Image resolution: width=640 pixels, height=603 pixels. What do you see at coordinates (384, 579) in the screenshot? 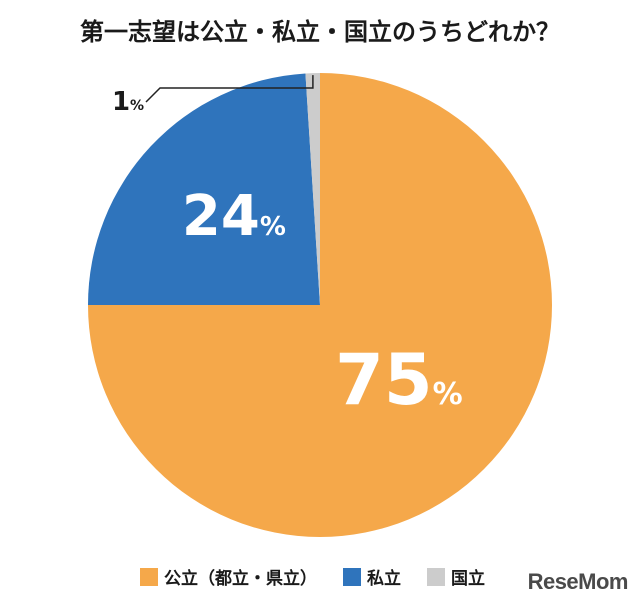
I see `legend-label-private: 私立` at bounding box center [384, 579].